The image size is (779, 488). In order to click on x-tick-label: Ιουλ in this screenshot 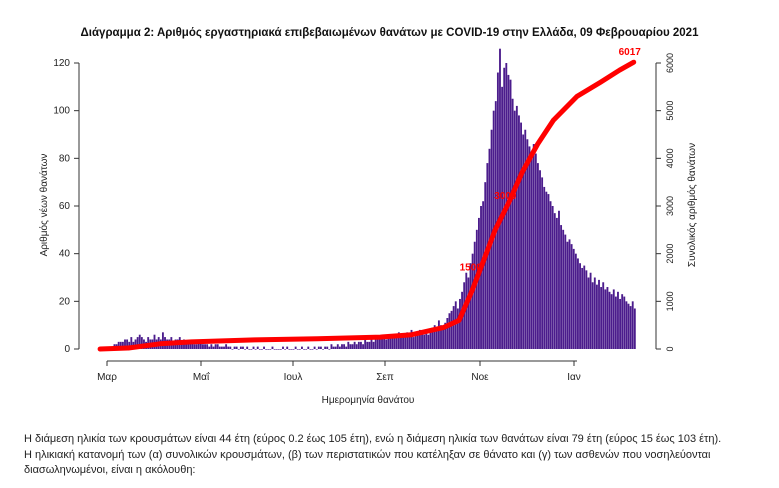, I will do `click(293, 377)`.